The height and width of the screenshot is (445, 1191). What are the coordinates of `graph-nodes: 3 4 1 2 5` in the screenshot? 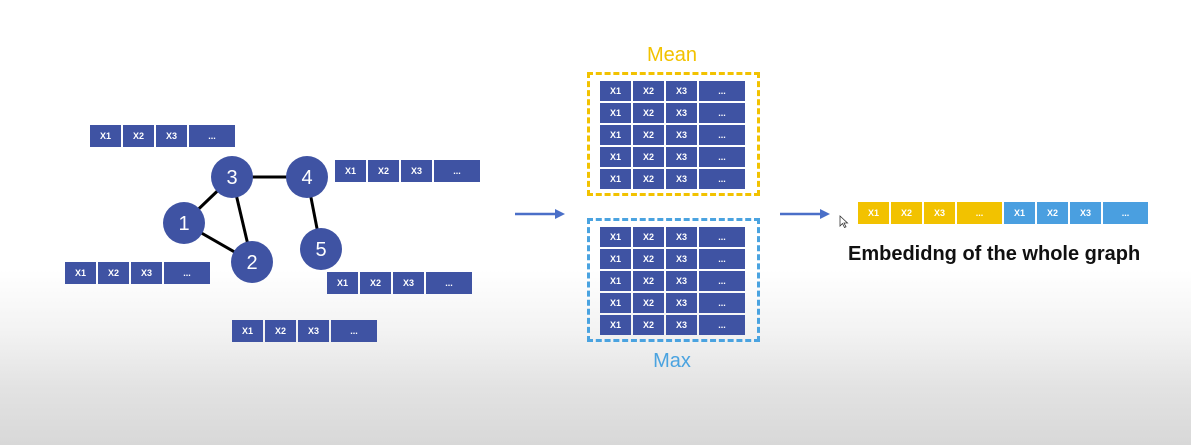 It's located at (252, 219).